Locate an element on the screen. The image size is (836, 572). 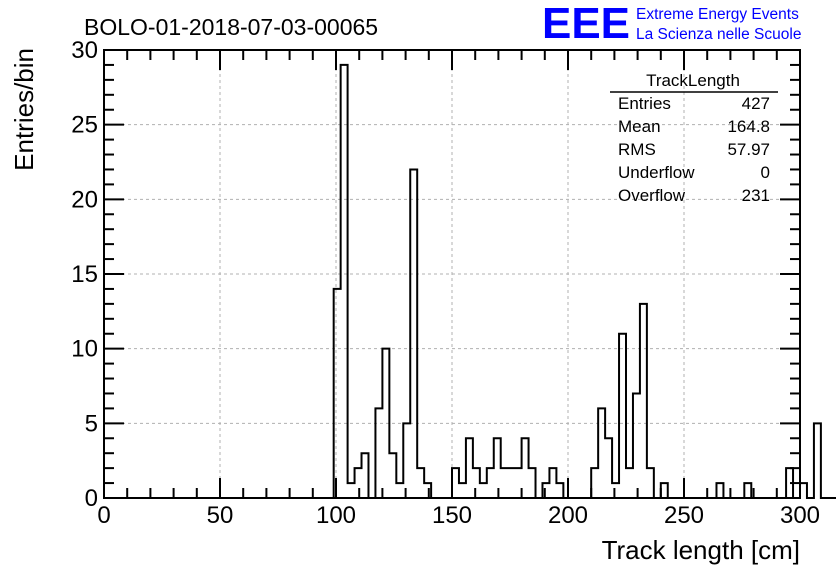
brand-line-1: Extreme Energy Events is located at coordinates (717, 14).